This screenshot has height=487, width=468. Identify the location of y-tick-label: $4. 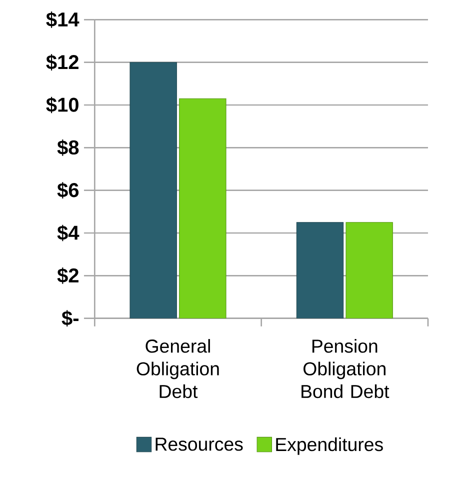
(68, 233).